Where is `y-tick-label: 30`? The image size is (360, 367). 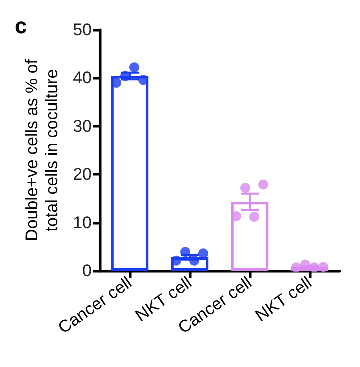 y-tick-label: 30 is located at coordinates (82, 126).